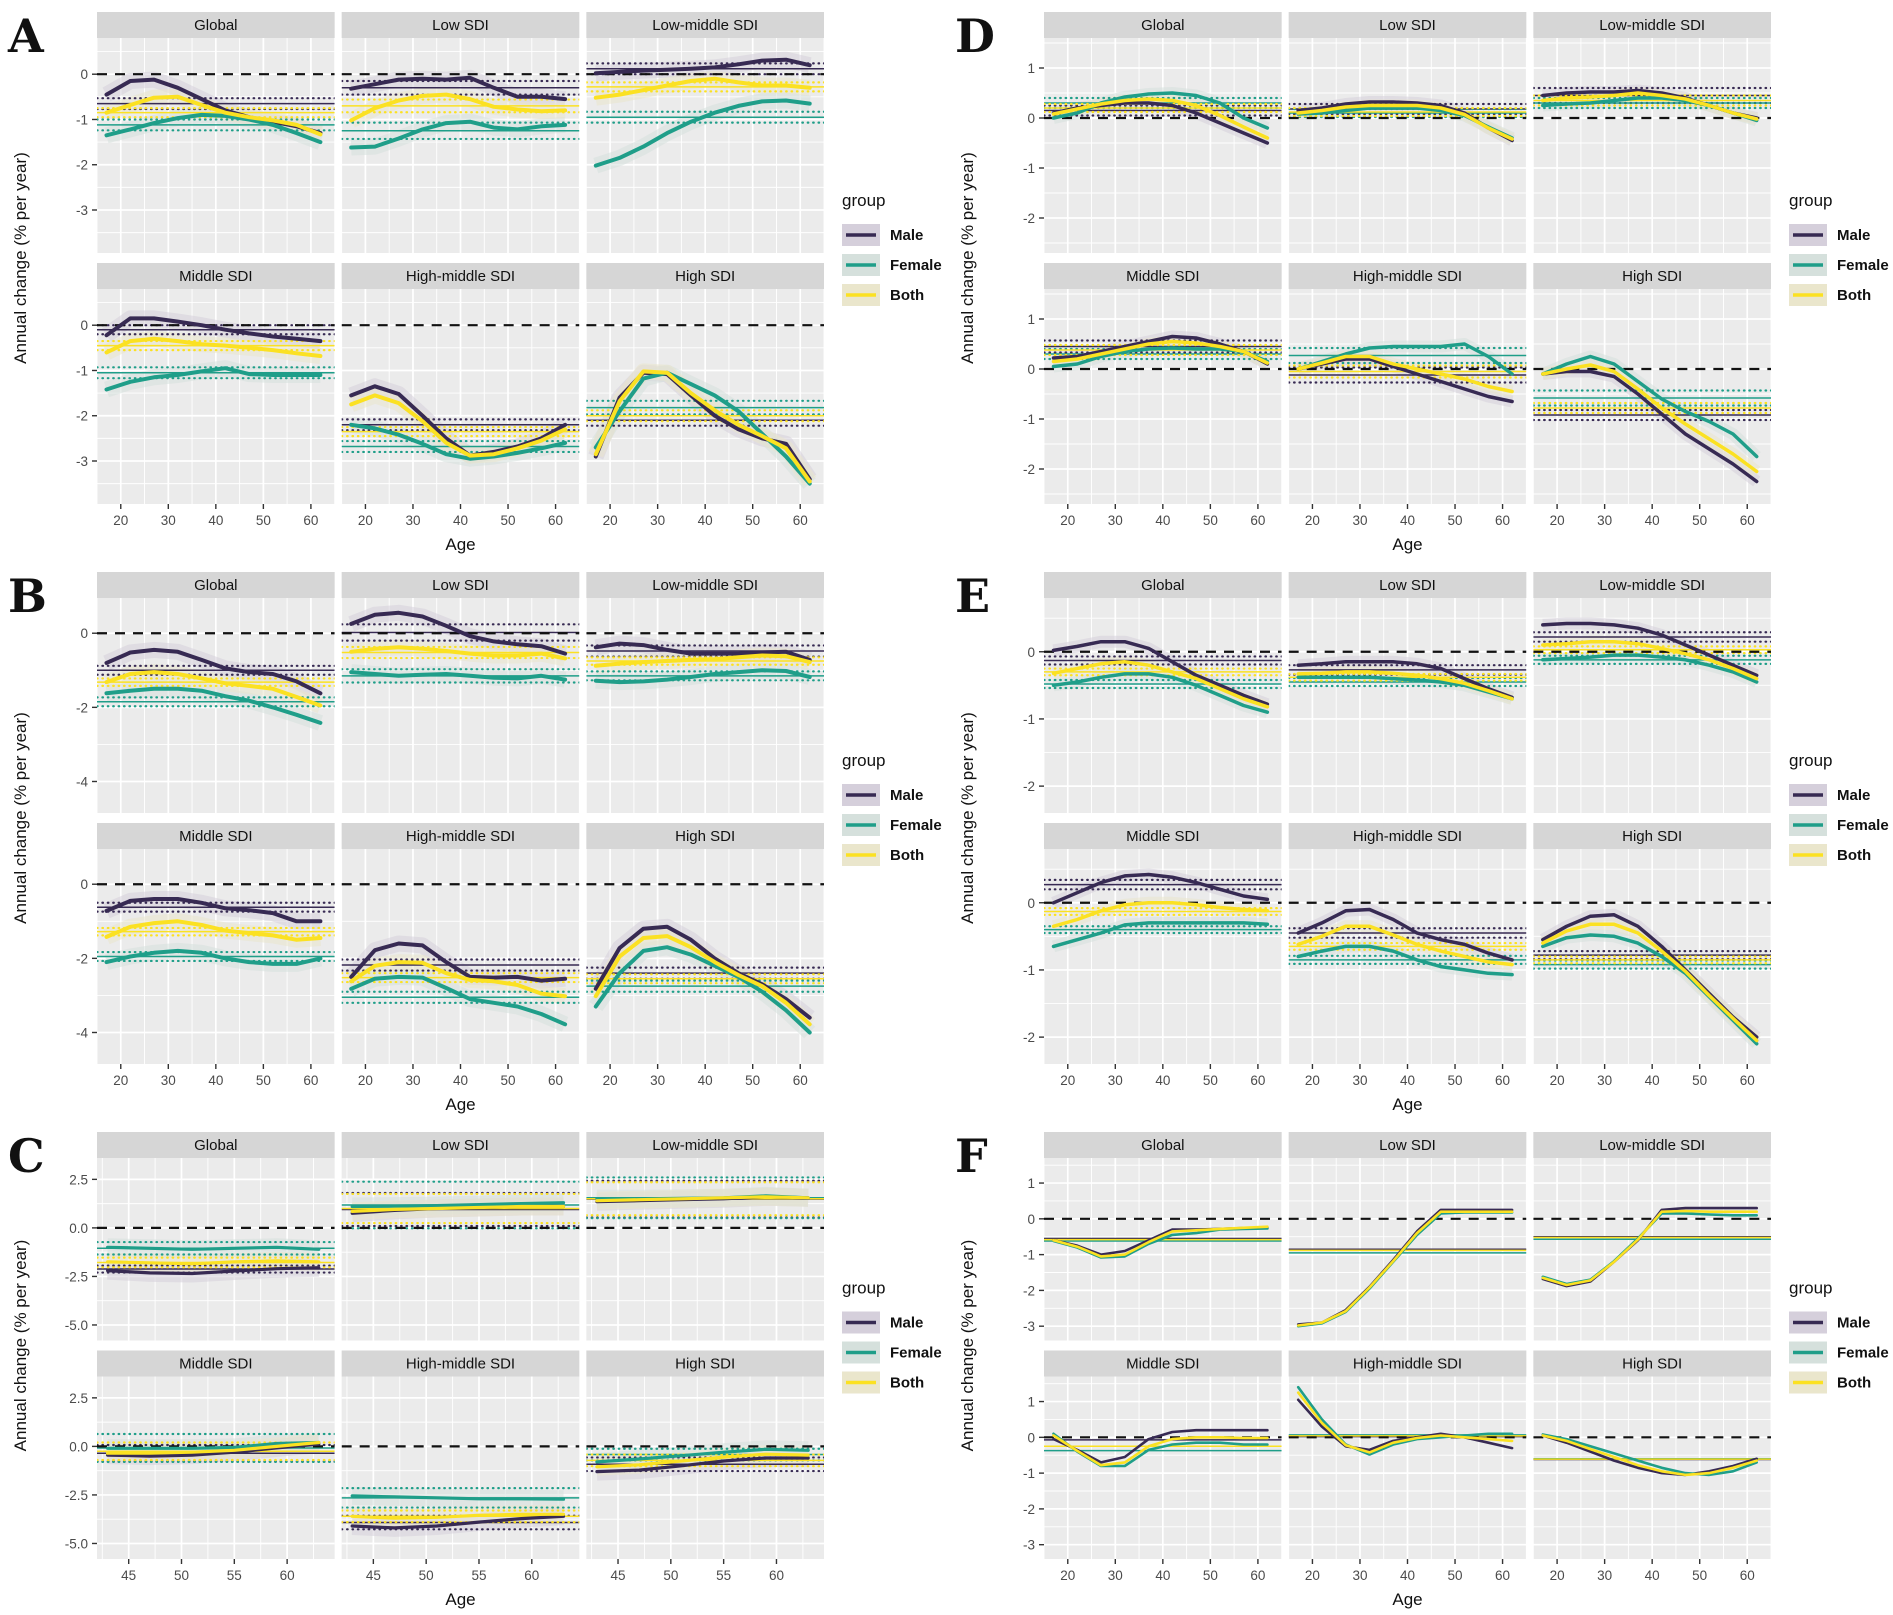  Describe the element at coordinates (76, 1325) in the screenshot. I see `y-tick-label: -5.0` at that location.